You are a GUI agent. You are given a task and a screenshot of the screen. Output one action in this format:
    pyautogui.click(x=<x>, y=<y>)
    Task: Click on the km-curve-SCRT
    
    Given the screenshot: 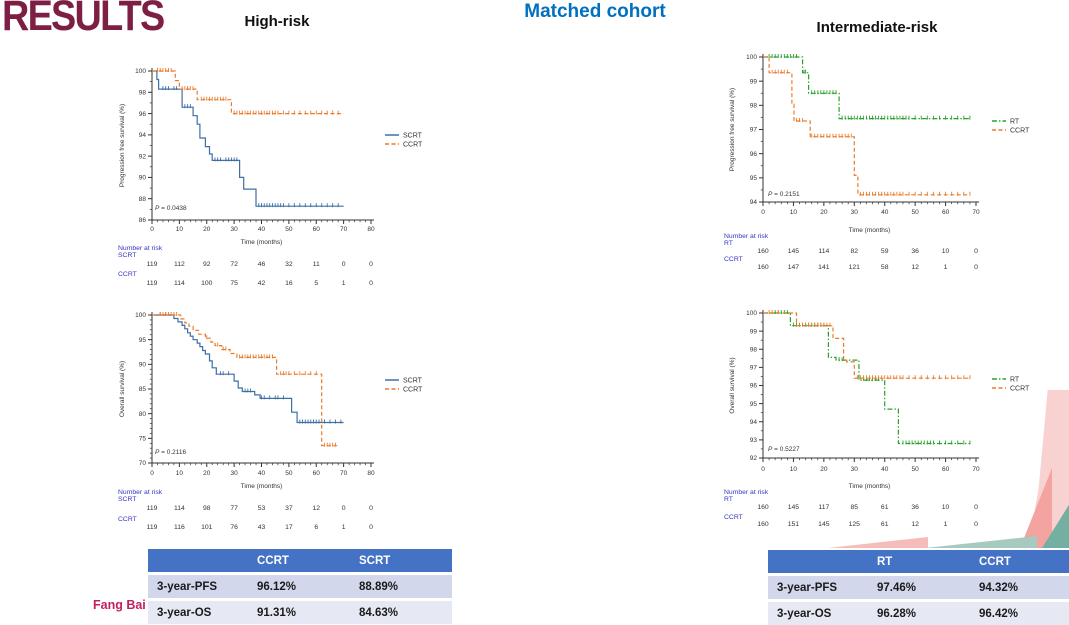 What is the action you would take?
    pyautogui.click(x=248, y=369)
    